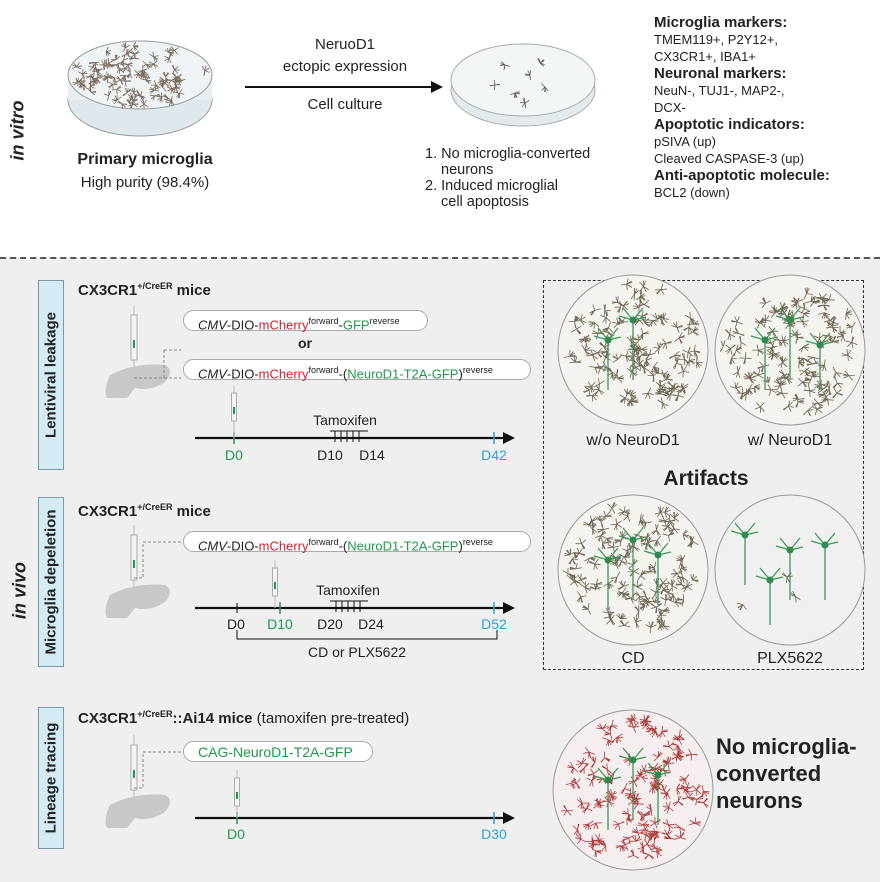  Describe the element at coordinates (508, 154) in the screenshot. I see `result-1: 1. No microglia-converted` at that location.